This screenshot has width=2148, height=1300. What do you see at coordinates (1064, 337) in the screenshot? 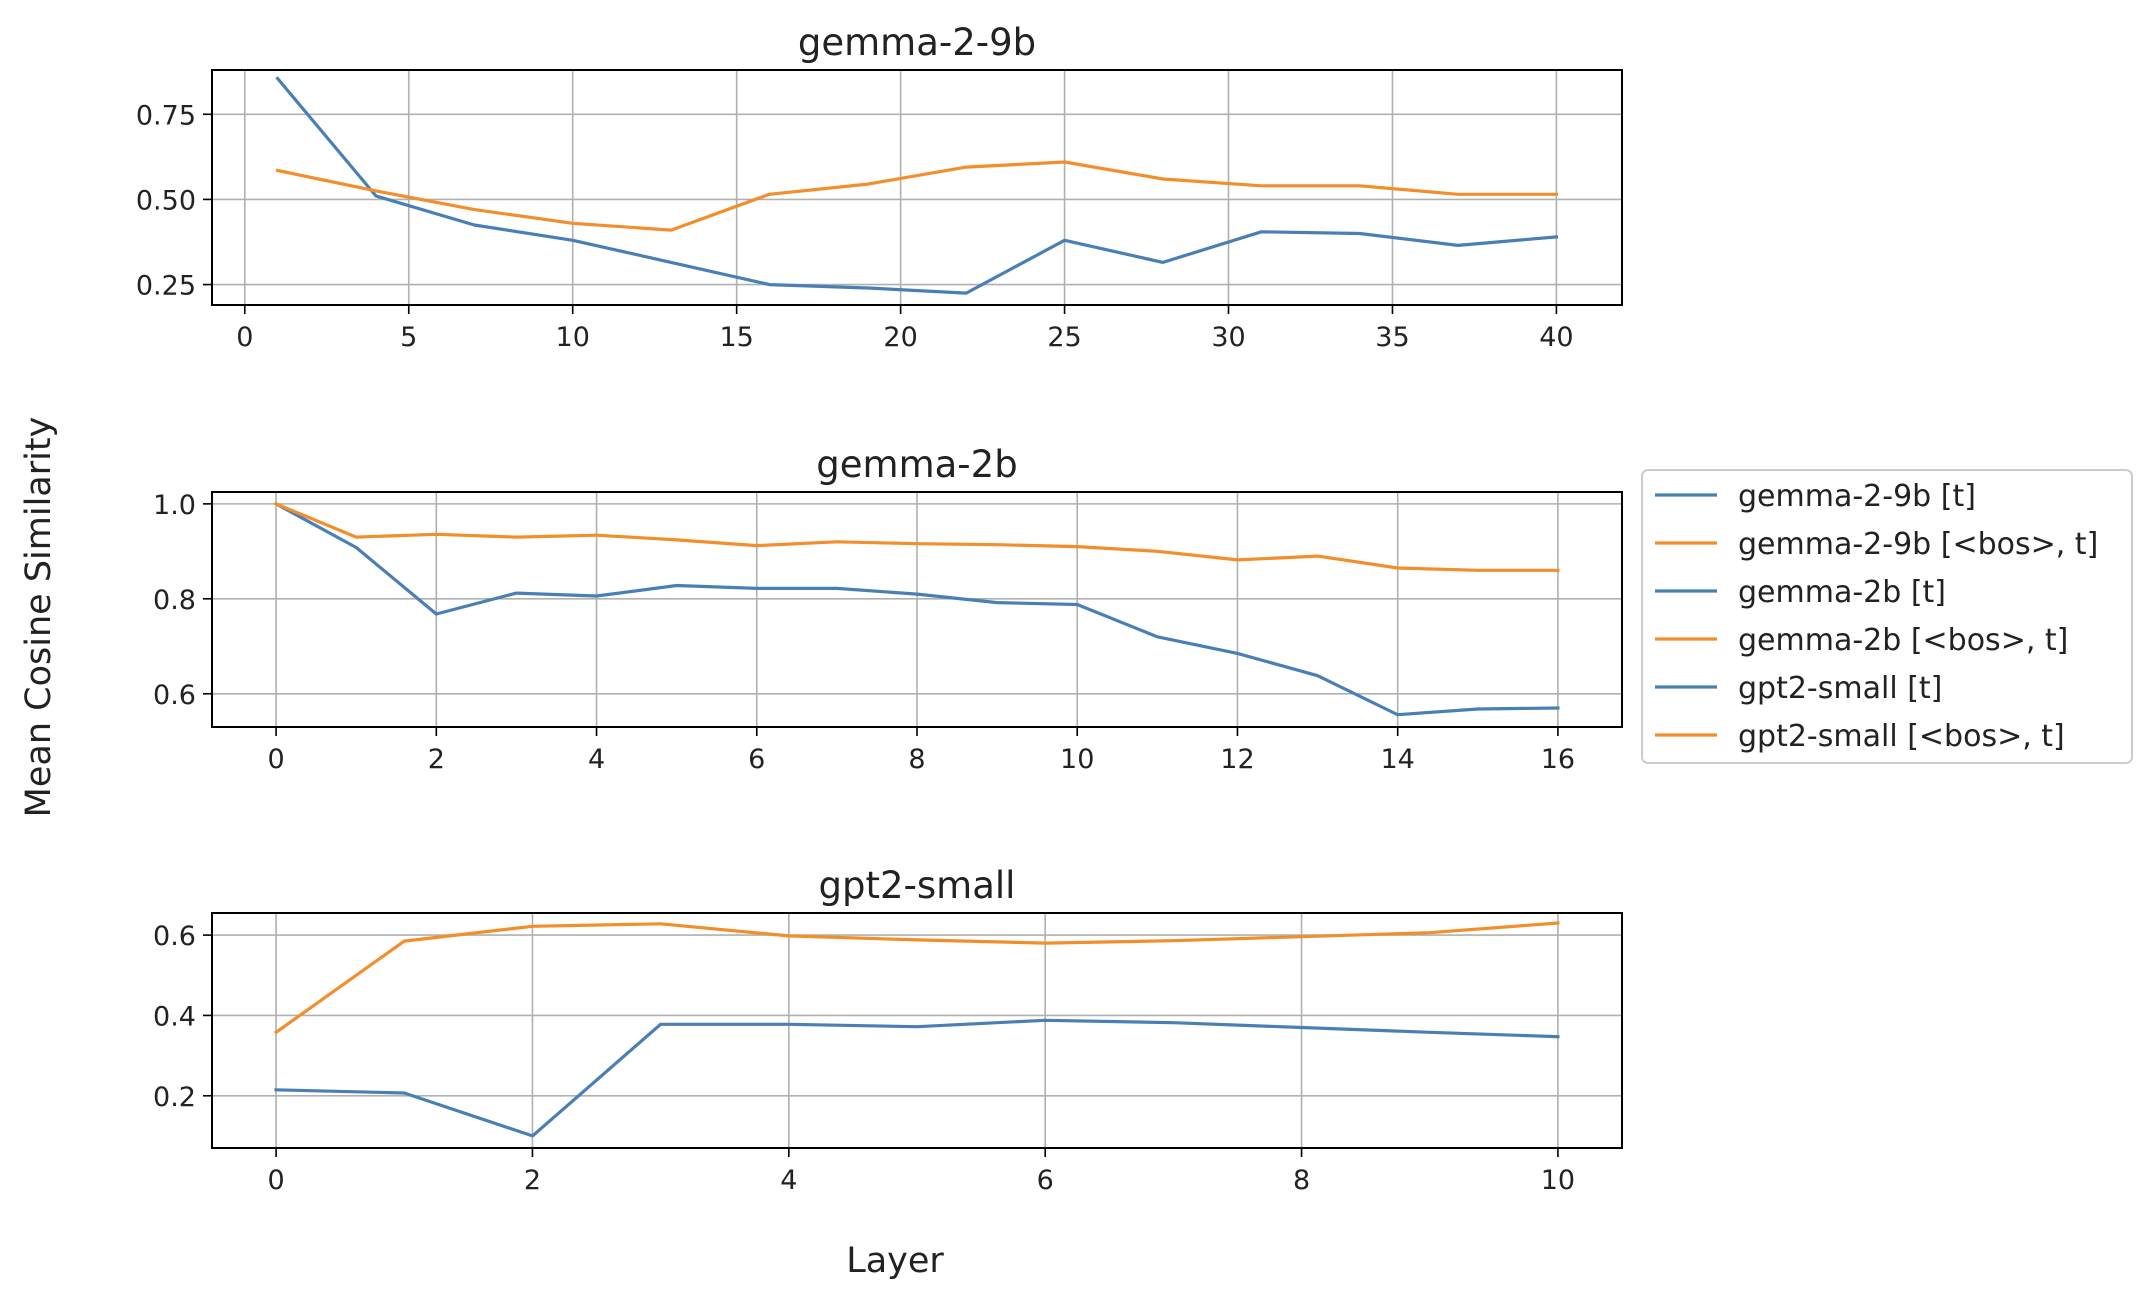
I see `x-tick-label: 25` at bounding box center [1064, 337].